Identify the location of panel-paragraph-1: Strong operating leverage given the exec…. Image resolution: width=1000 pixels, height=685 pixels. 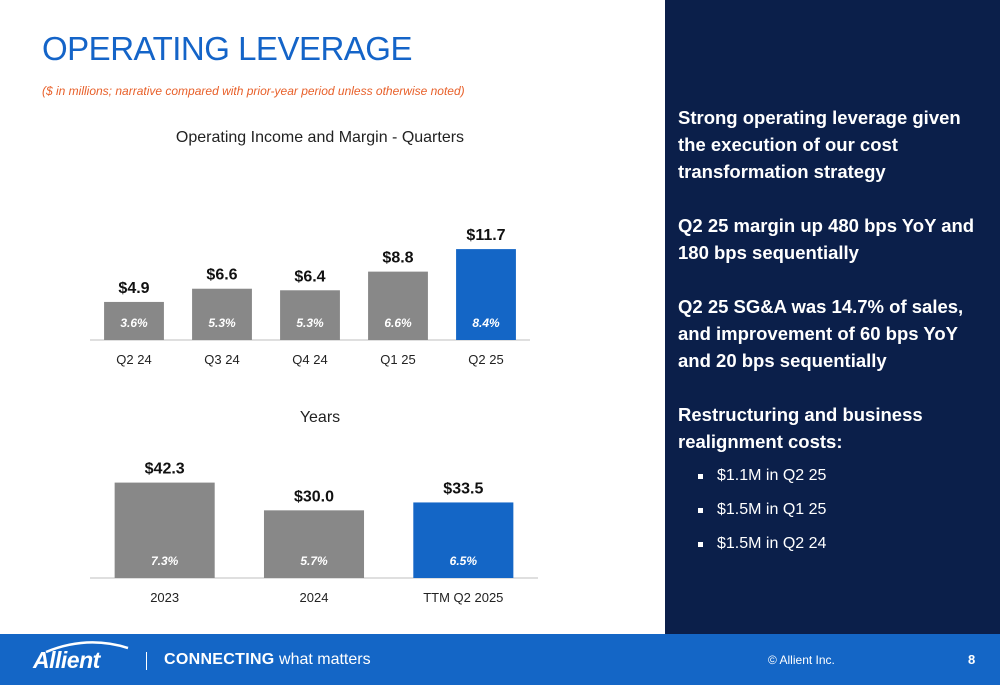
(819, 144).